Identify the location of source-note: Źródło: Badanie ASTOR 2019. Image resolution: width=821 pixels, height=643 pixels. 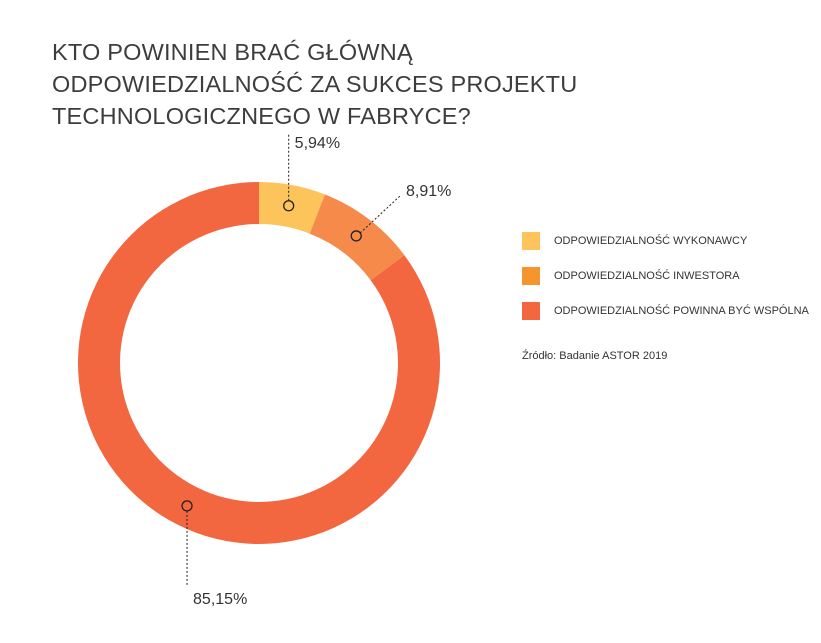
(595, 356).